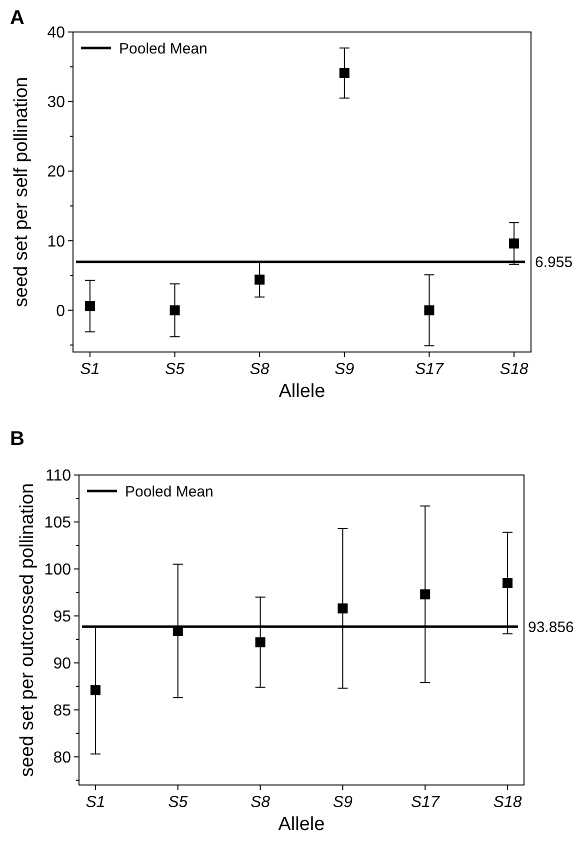 The width and height of the screenshot is (581, 842). Describe the element at coordinates (61, 311) in the screenshot. I see `y-tick-label: 0` at that location.